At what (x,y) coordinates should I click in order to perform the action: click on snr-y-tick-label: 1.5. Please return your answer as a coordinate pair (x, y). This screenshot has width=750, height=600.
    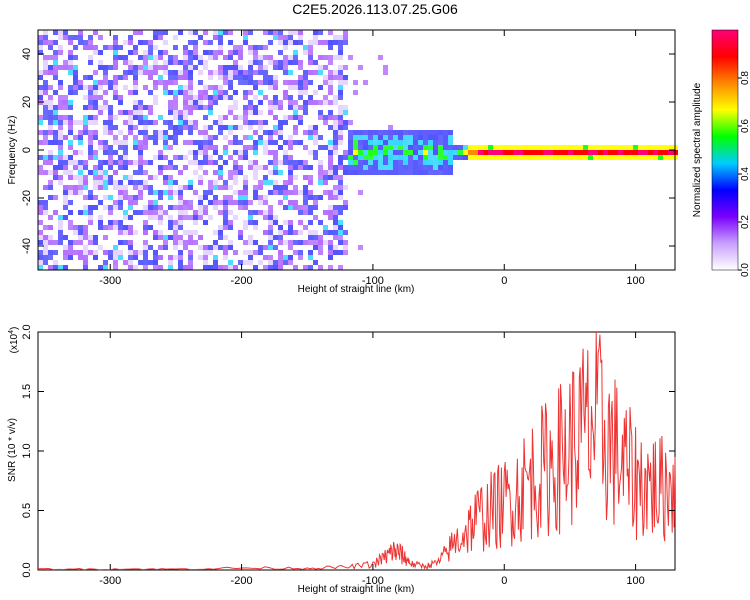
    Looking at the image, I should click on (27, 391).